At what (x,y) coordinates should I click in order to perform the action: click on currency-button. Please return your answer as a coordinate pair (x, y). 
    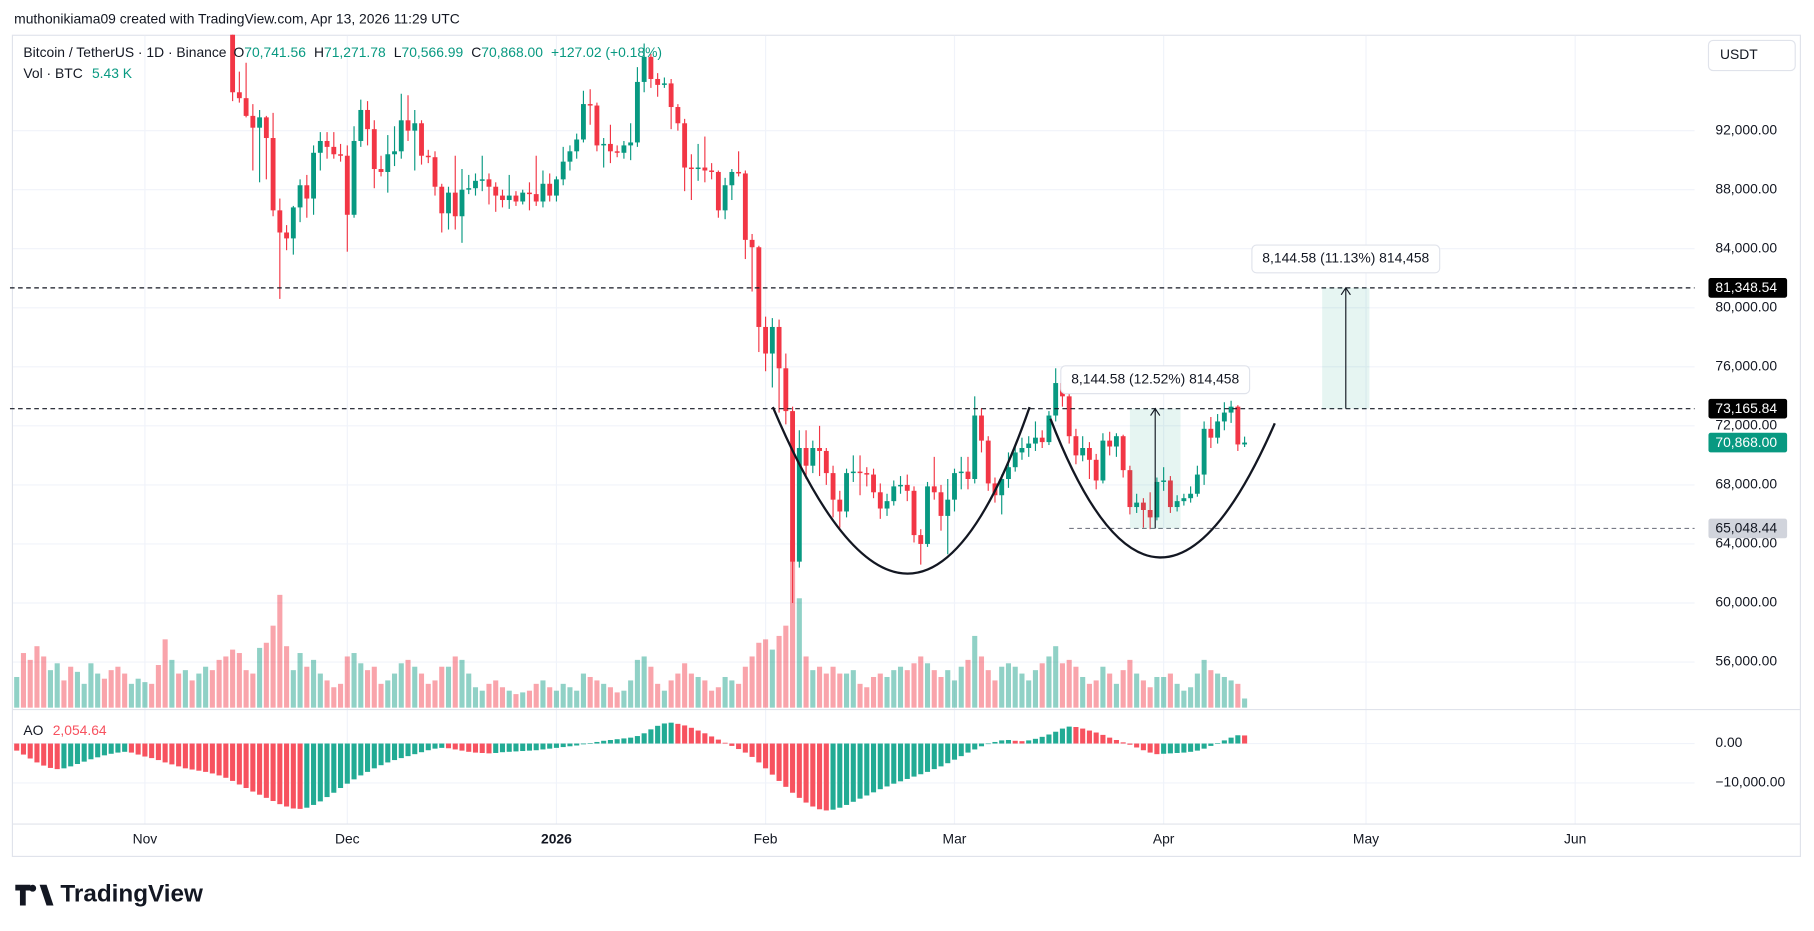
    Looking at the image, I should click on (1751, 55).